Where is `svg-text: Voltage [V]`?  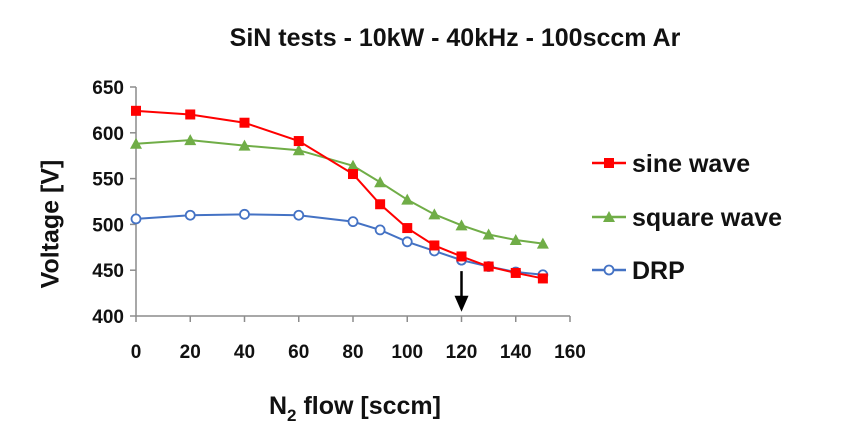
svg-text: Voltage [V] is located at coordinates (51, 224).